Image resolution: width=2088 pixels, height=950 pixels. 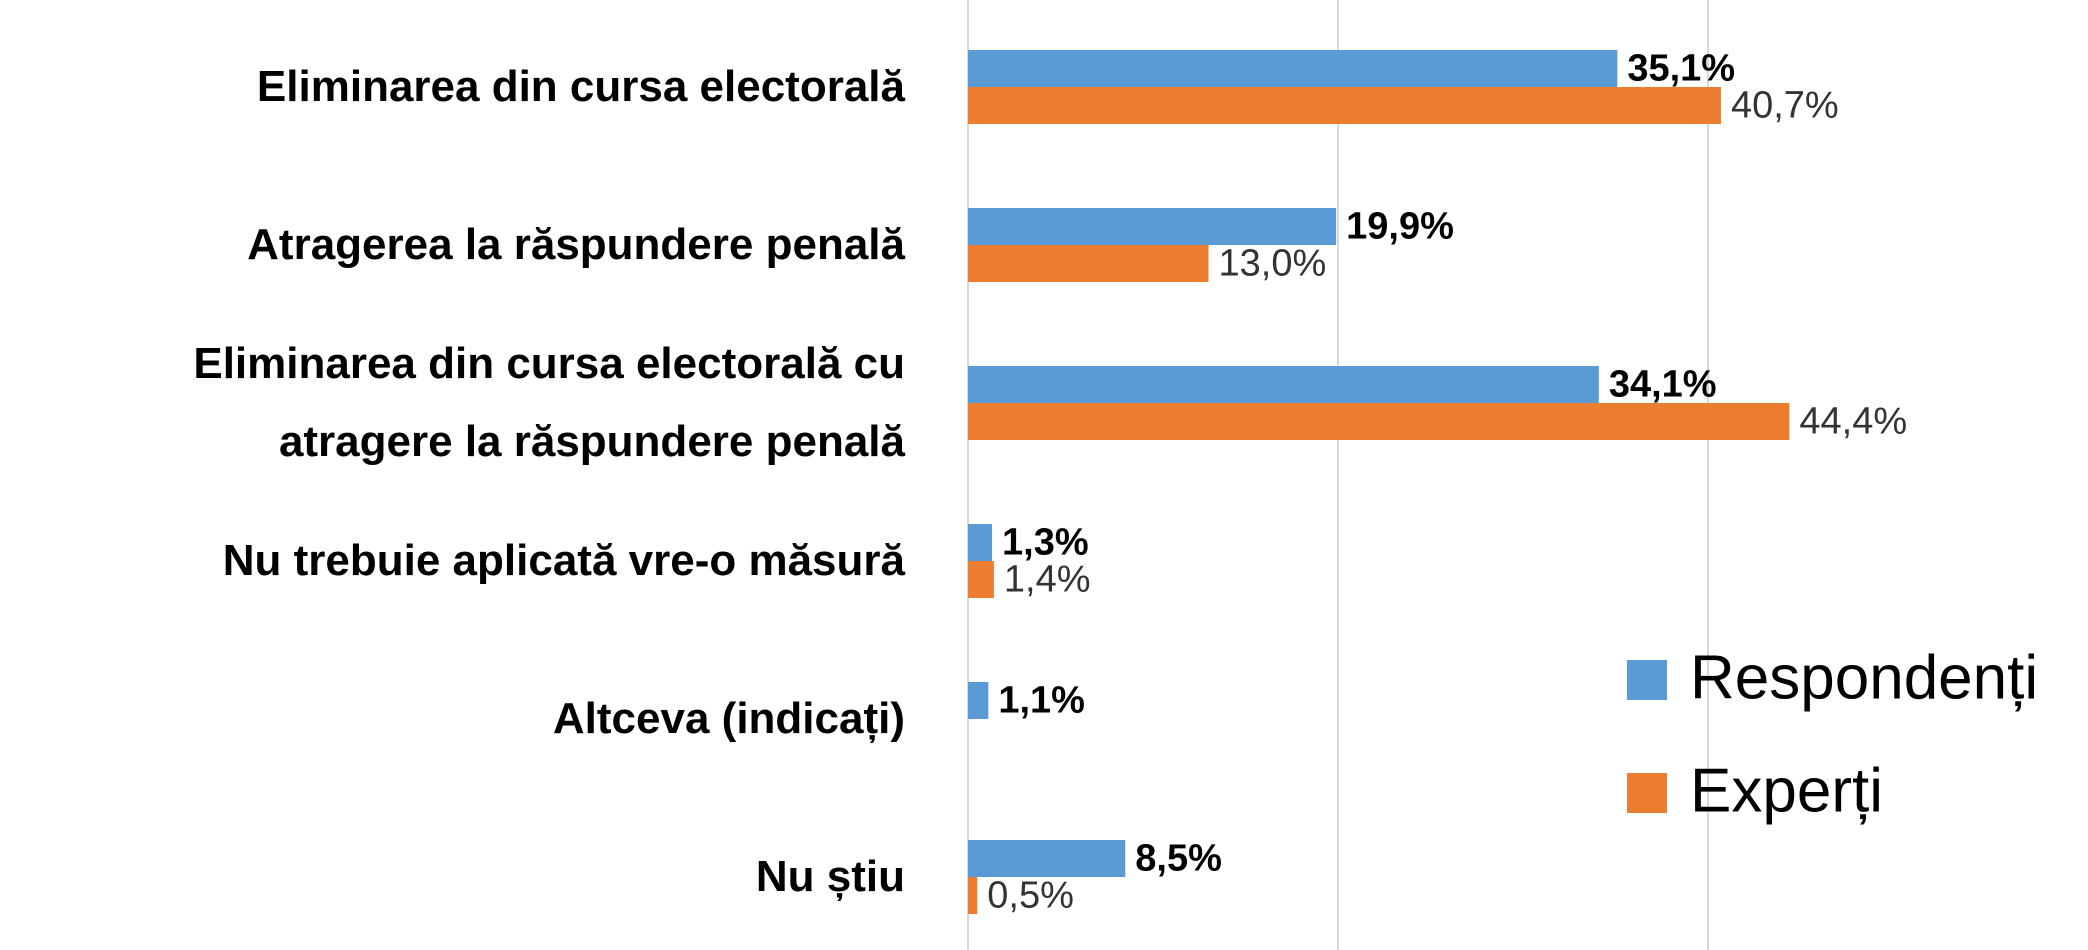 I want to click on value-label: 1,1%, so click(x=1041, y=701).